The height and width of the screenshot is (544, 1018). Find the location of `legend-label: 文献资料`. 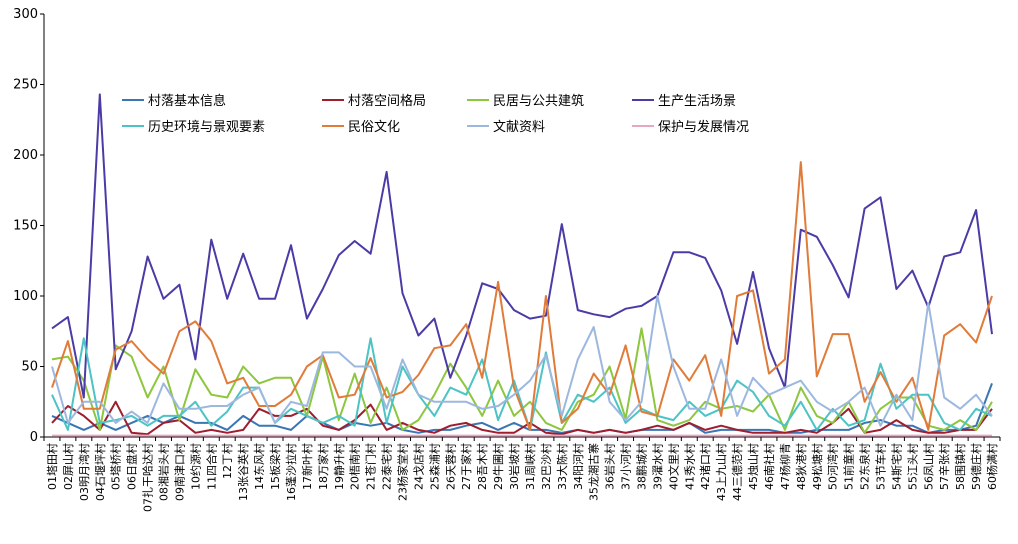

legend-label: 文献资料 is located at coordinates (519, 127).